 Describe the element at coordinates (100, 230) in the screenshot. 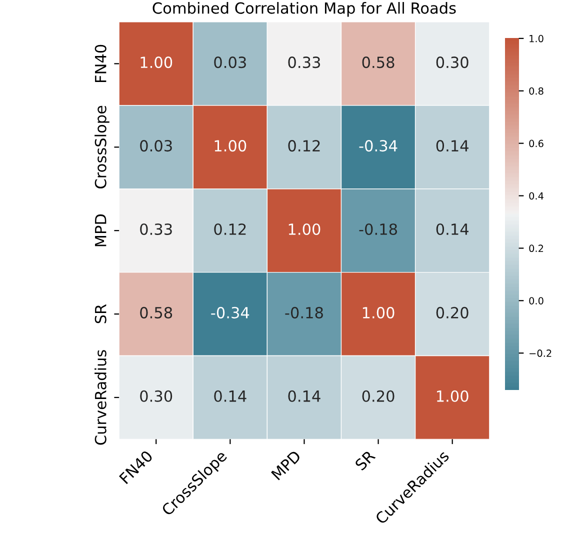

I see `y-tick-label: MPD` at that location.